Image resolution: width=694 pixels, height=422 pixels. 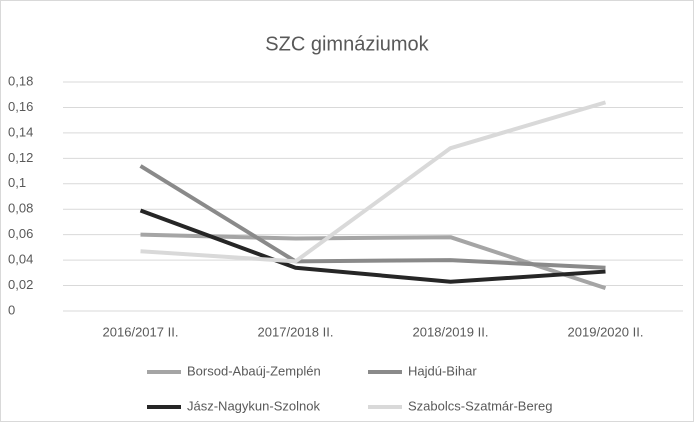 What do you see at coordinates (253, 405) in the screenshot?
I see `legend-label: Jász-Nagykun-Szolnok` at bounding box center [253, 405].